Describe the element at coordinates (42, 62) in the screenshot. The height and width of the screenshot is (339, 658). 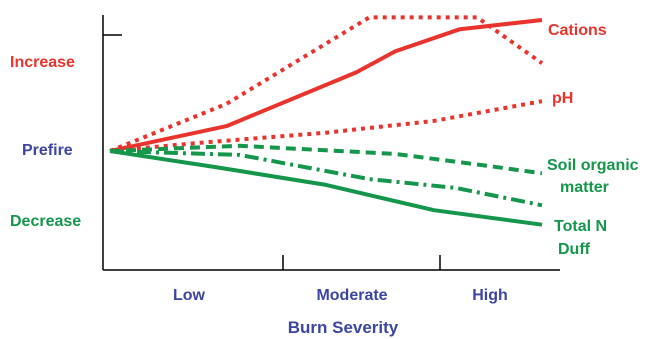
I see `y-tick-label: Increase` at that location.